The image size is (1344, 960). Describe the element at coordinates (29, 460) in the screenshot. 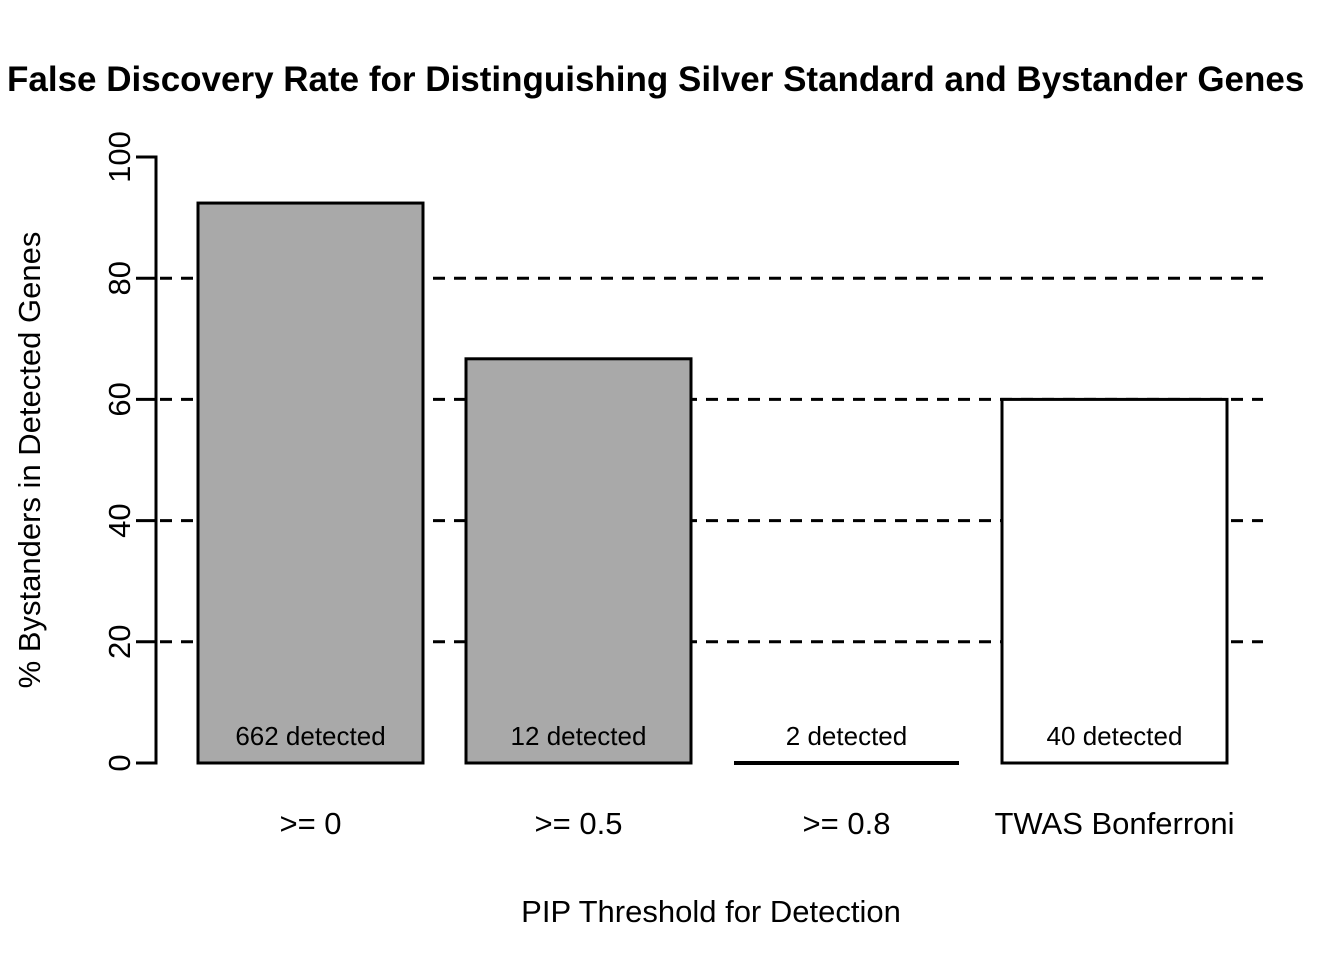

I see `y-axis-title: % Bystanders in Detected Genes` at that location.